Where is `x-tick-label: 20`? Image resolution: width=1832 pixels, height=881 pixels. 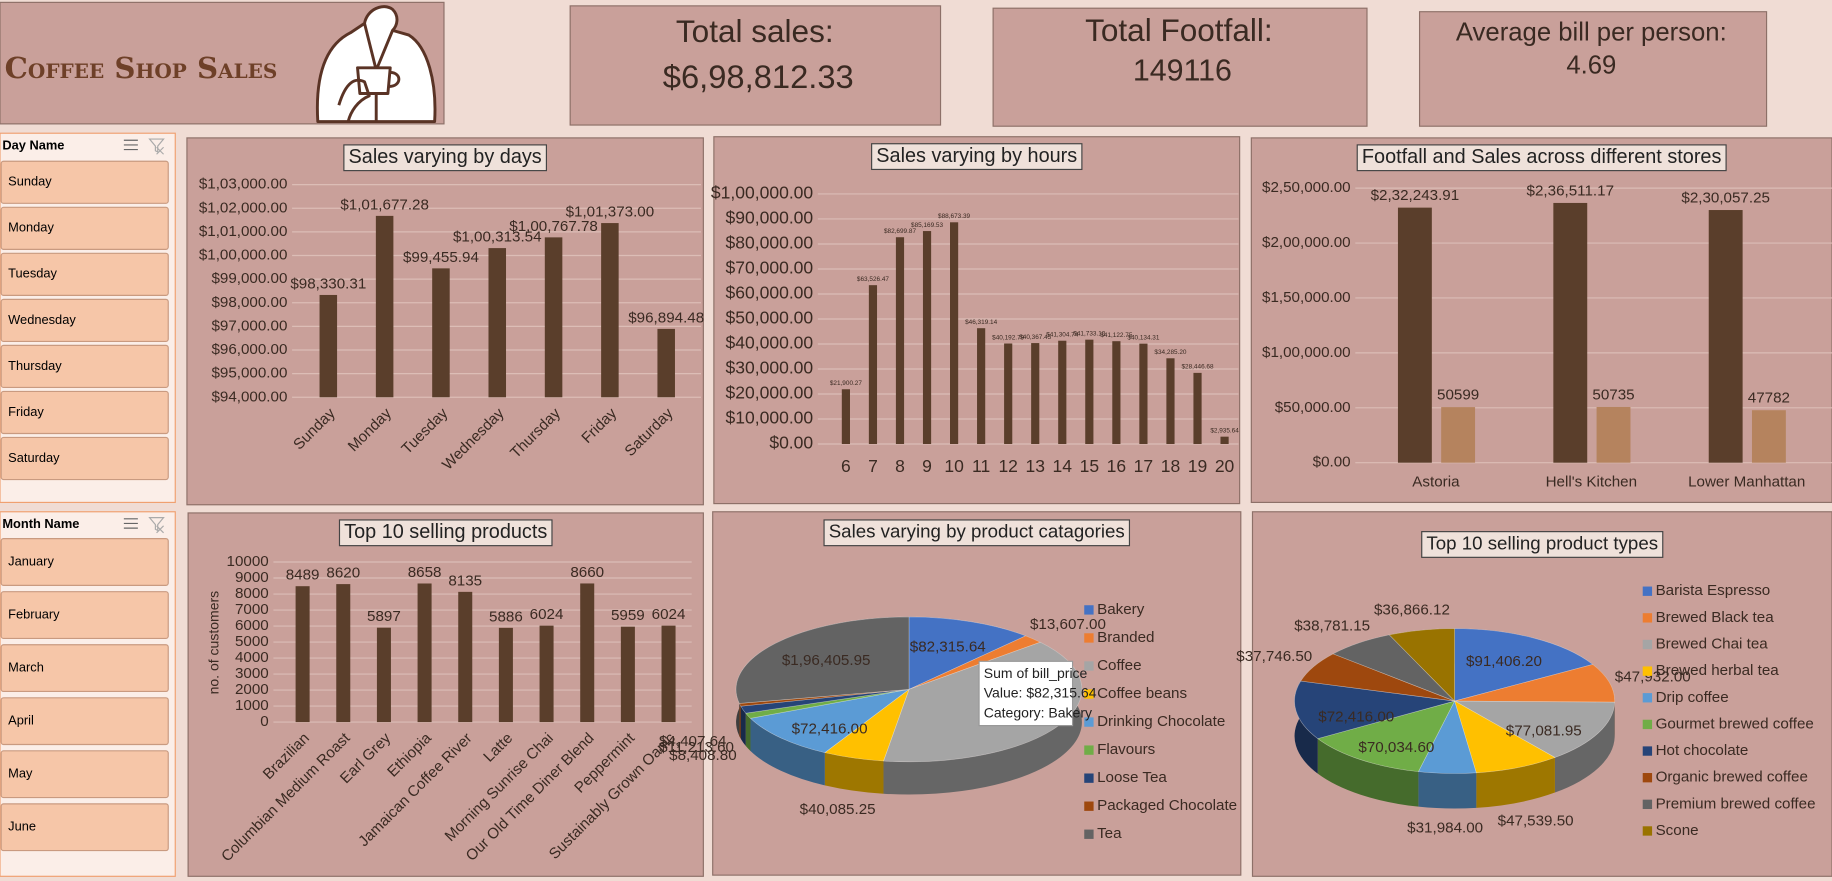 x-tick-label: 20 is located at coordinates (1225, 466).